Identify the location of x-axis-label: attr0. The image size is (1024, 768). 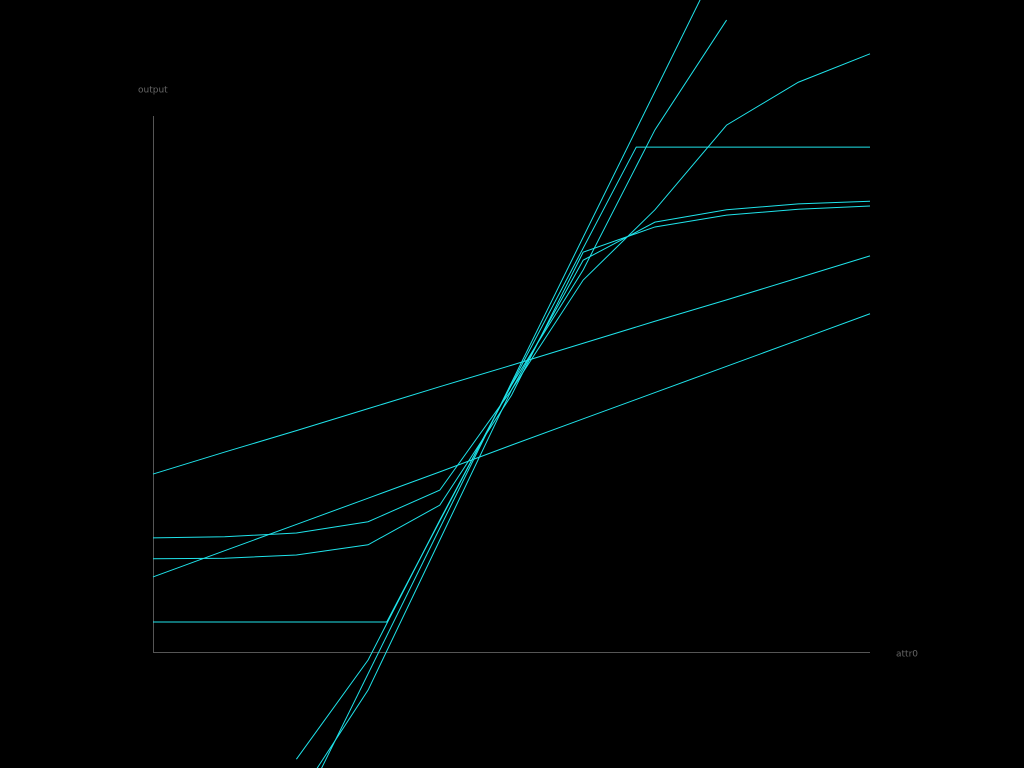
(907, 655).